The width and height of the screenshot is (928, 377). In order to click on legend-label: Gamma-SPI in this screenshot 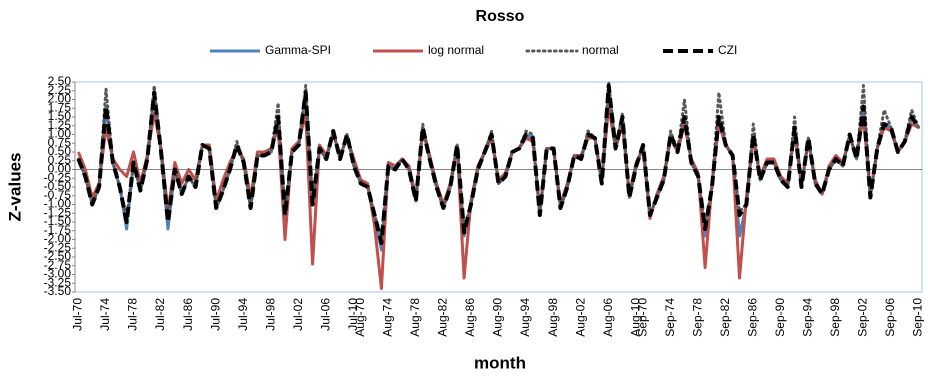, I will do `click(298, 50)`.